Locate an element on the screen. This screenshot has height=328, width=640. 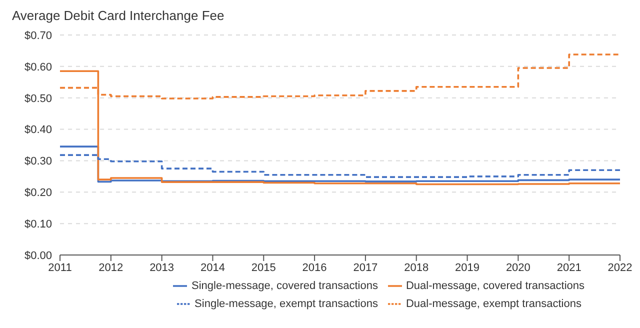
y-tick-label: $0.50 is located at coordinates (38, 98).